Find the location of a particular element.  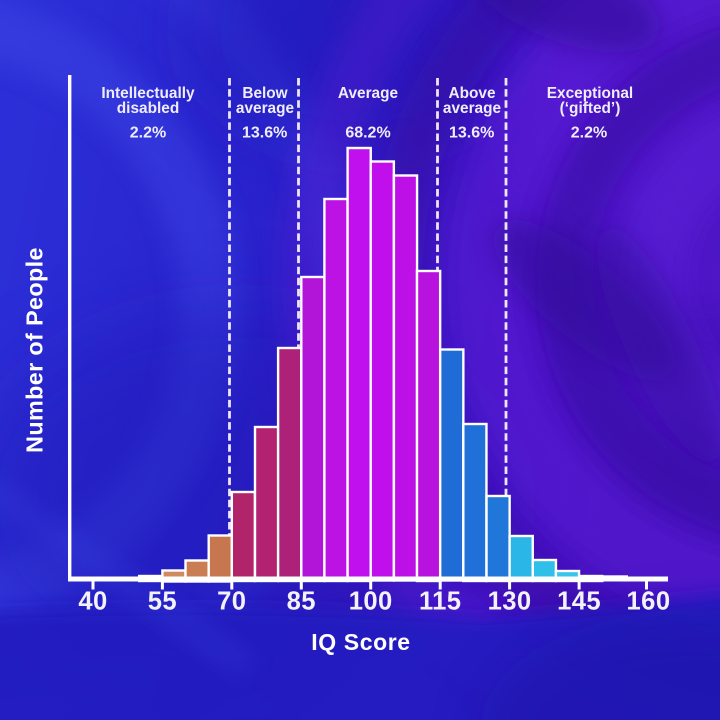

svg-text: 160 is located at coordinates (649, 601).